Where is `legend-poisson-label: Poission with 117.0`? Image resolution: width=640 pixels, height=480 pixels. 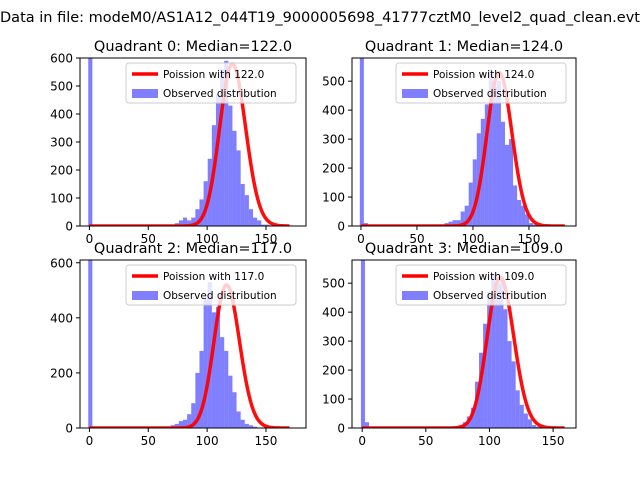
legend-poisson-label: Poission with 117.0 is located at coordinates (213, 277).